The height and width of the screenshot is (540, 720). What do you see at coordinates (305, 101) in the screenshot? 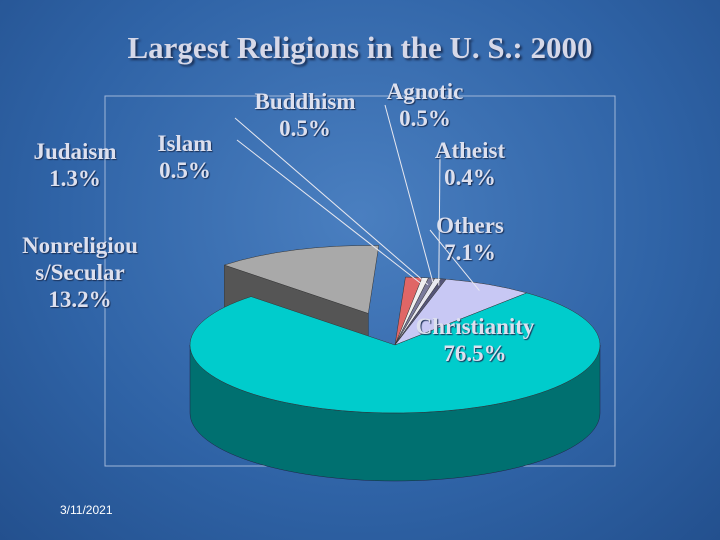
I see `legend-label: Buddhism` at bounding box center [305, 101].